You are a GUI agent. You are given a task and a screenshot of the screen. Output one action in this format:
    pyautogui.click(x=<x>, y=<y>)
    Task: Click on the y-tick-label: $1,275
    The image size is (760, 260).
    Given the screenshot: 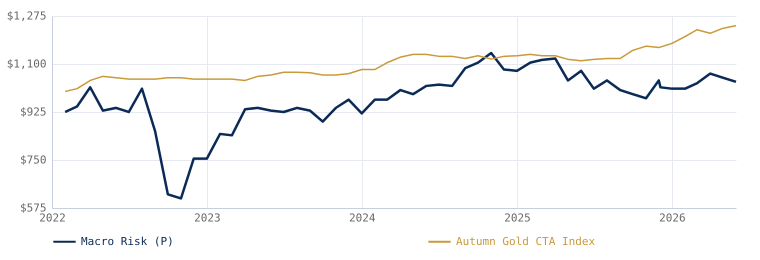 What is the action you would take?
    pyautogui.click(x=26, y=16)
    